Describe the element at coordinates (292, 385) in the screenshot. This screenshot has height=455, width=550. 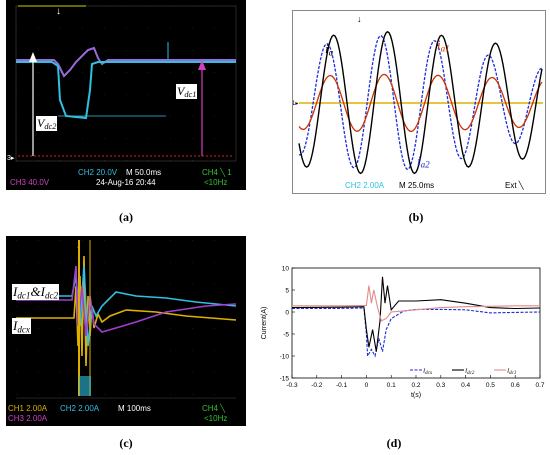
I see `x-tick-label: -0.3` at that location.